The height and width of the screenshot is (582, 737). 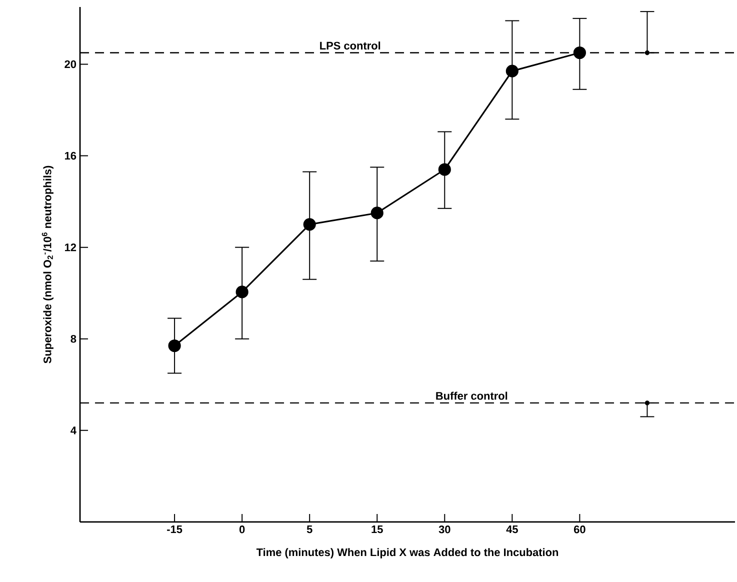 I want to click on y-axis-title: Superoxide (nmol O$_{2}$$^{-}$/10$^{6}$ neutrophils), so click(x=48, y=265).